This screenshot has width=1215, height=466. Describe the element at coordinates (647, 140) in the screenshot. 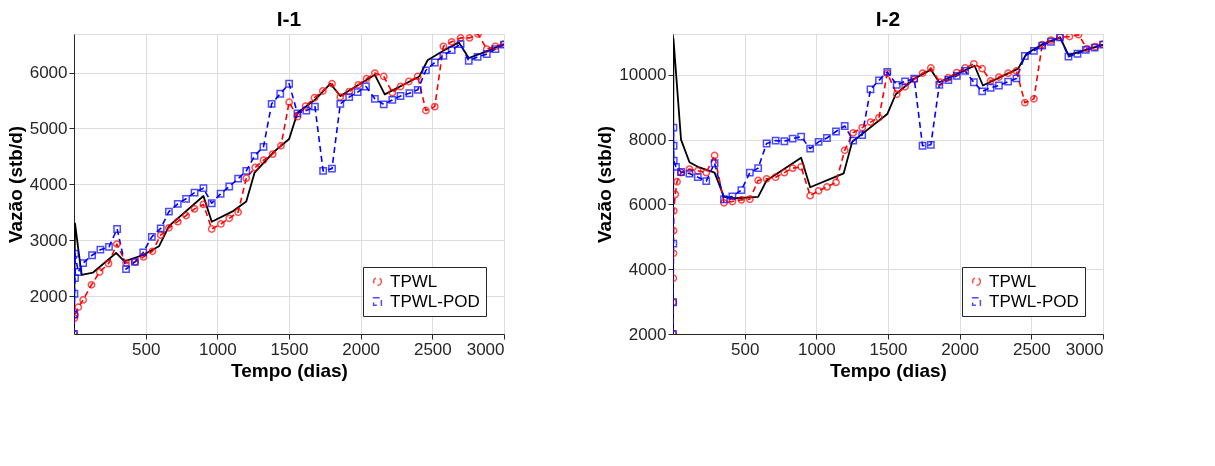

I see `y-tick-label: 8000` at that location.